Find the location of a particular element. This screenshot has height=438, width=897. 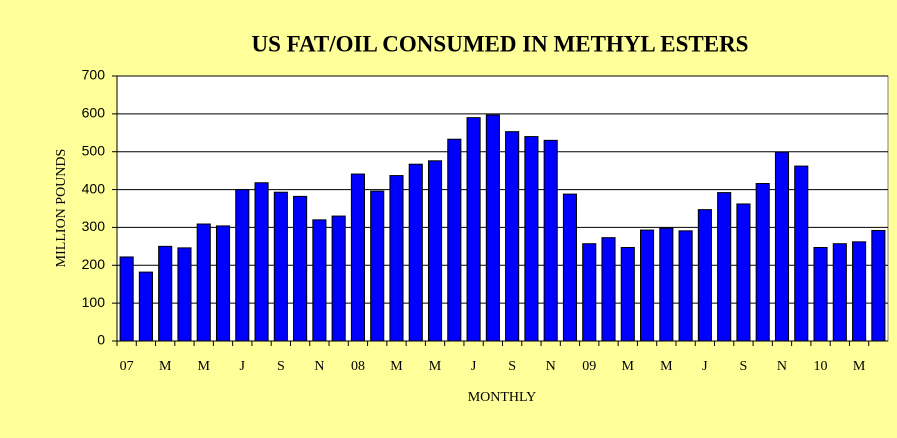

x-tick-label: 09 is located at coordinates (589, 366).